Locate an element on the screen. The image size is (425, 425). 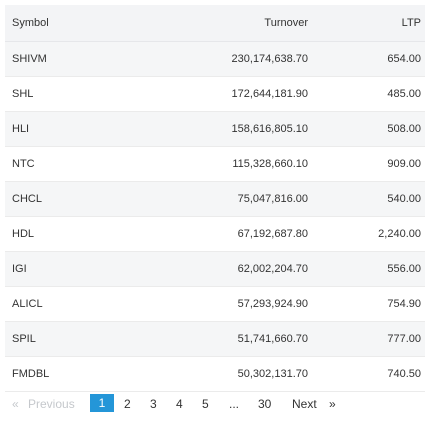
ltp-cell: 485.00 is located at coordinates (404, 93).